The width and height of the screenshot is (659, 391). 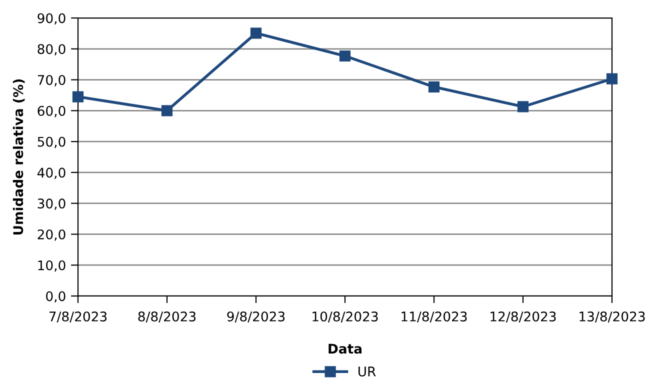 What do you see at coordinates (18, 156) in the screenshot?
I see `y-axis-title: Umidade relativa (%)` at bounding box center [18, 156].